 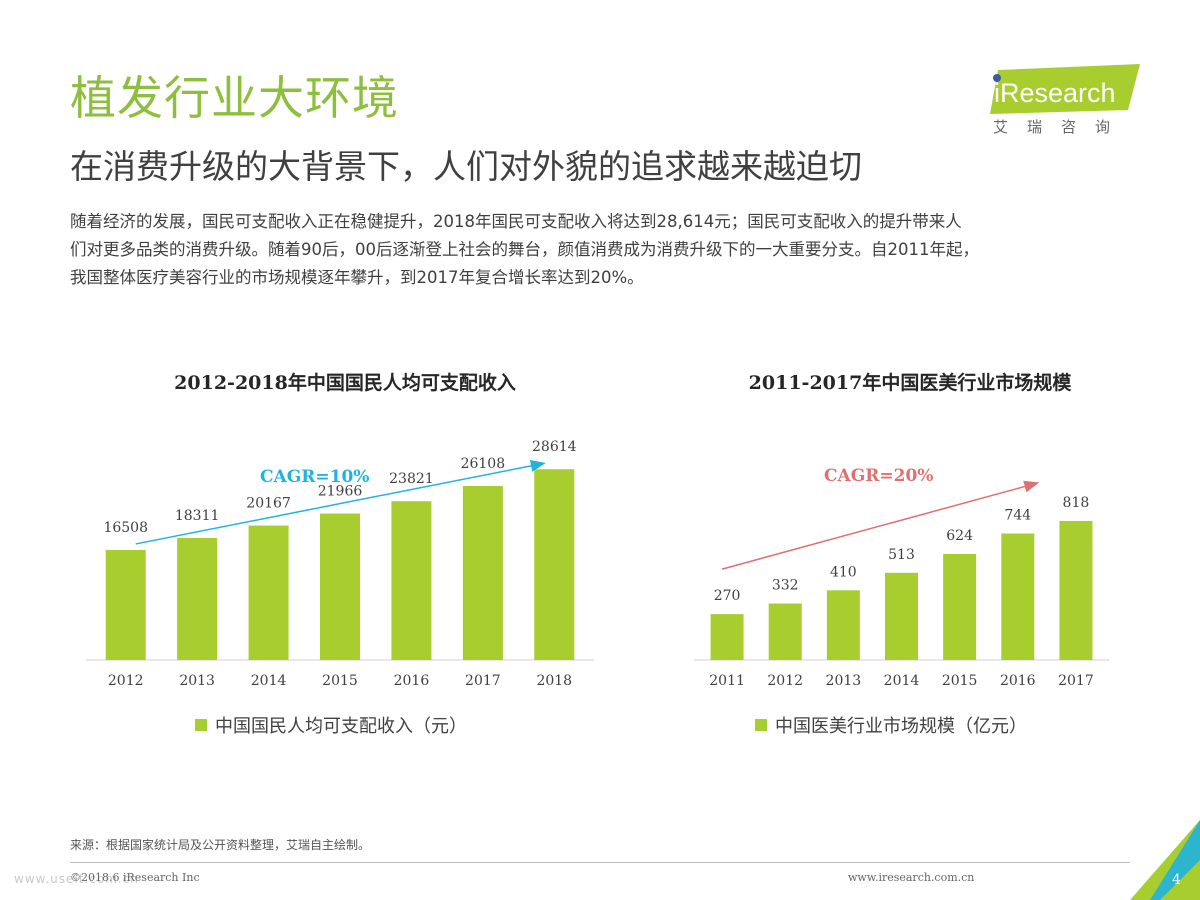 I want to click on corner-decoration, so click(x=1165, y=860).